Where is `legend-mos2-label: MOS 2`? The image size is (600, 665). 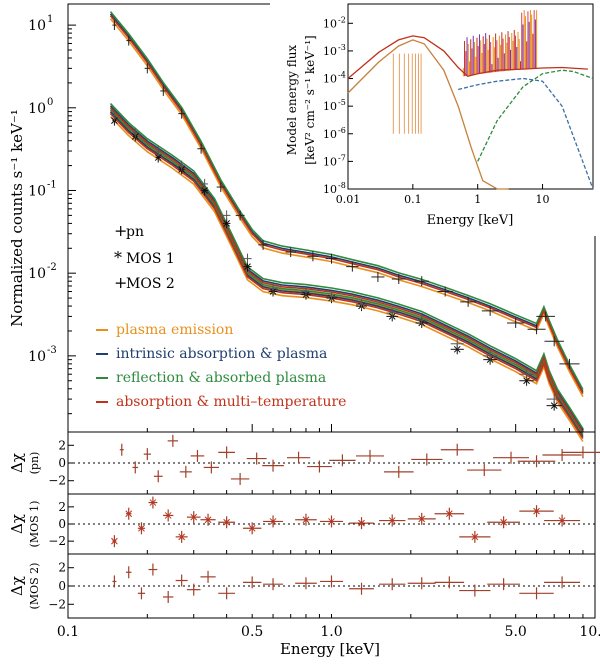
legend-mos2-label: MOS 2 is located at coordinates (150, 284).